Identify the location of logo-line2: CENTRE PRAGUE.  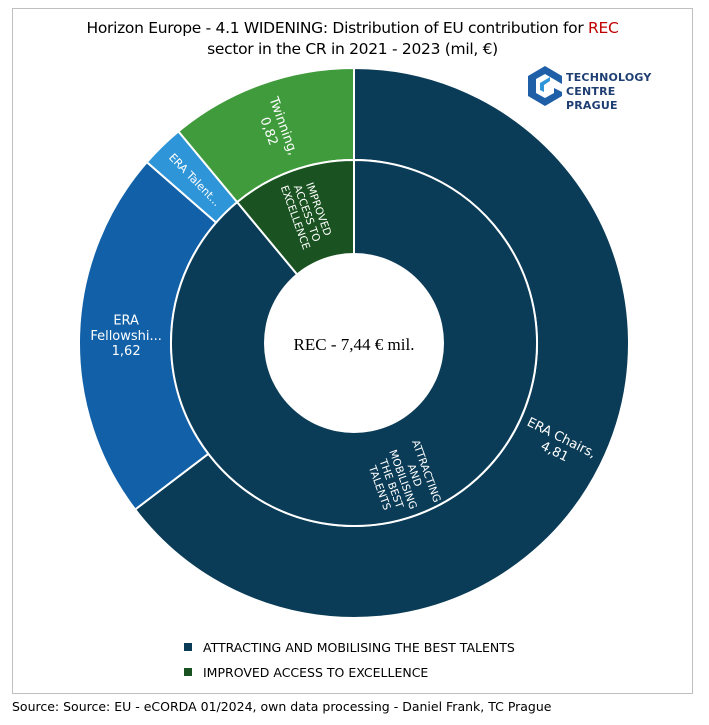
(592, 98).